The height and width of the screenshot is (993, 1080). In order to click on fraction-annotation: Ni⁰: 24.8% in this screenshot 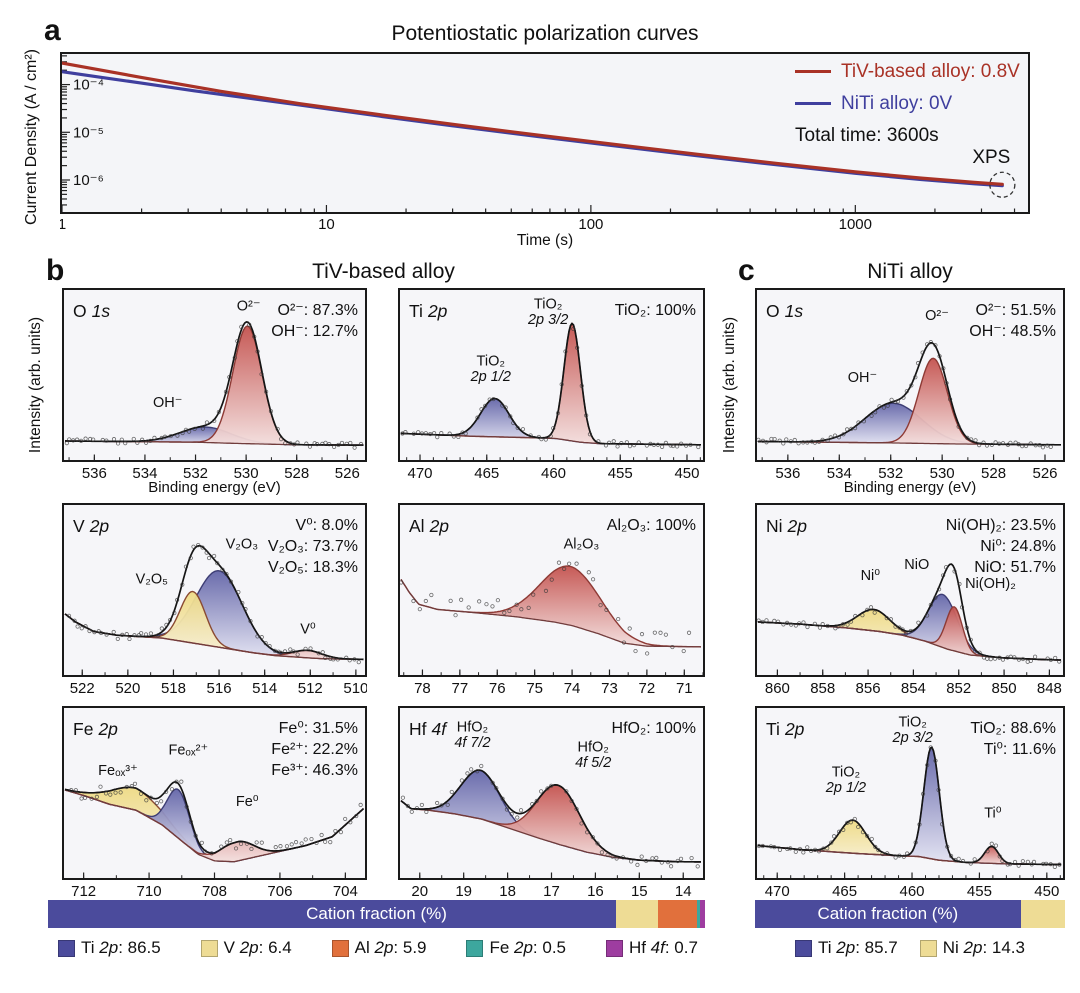, I will do `click(1018, 546)`.